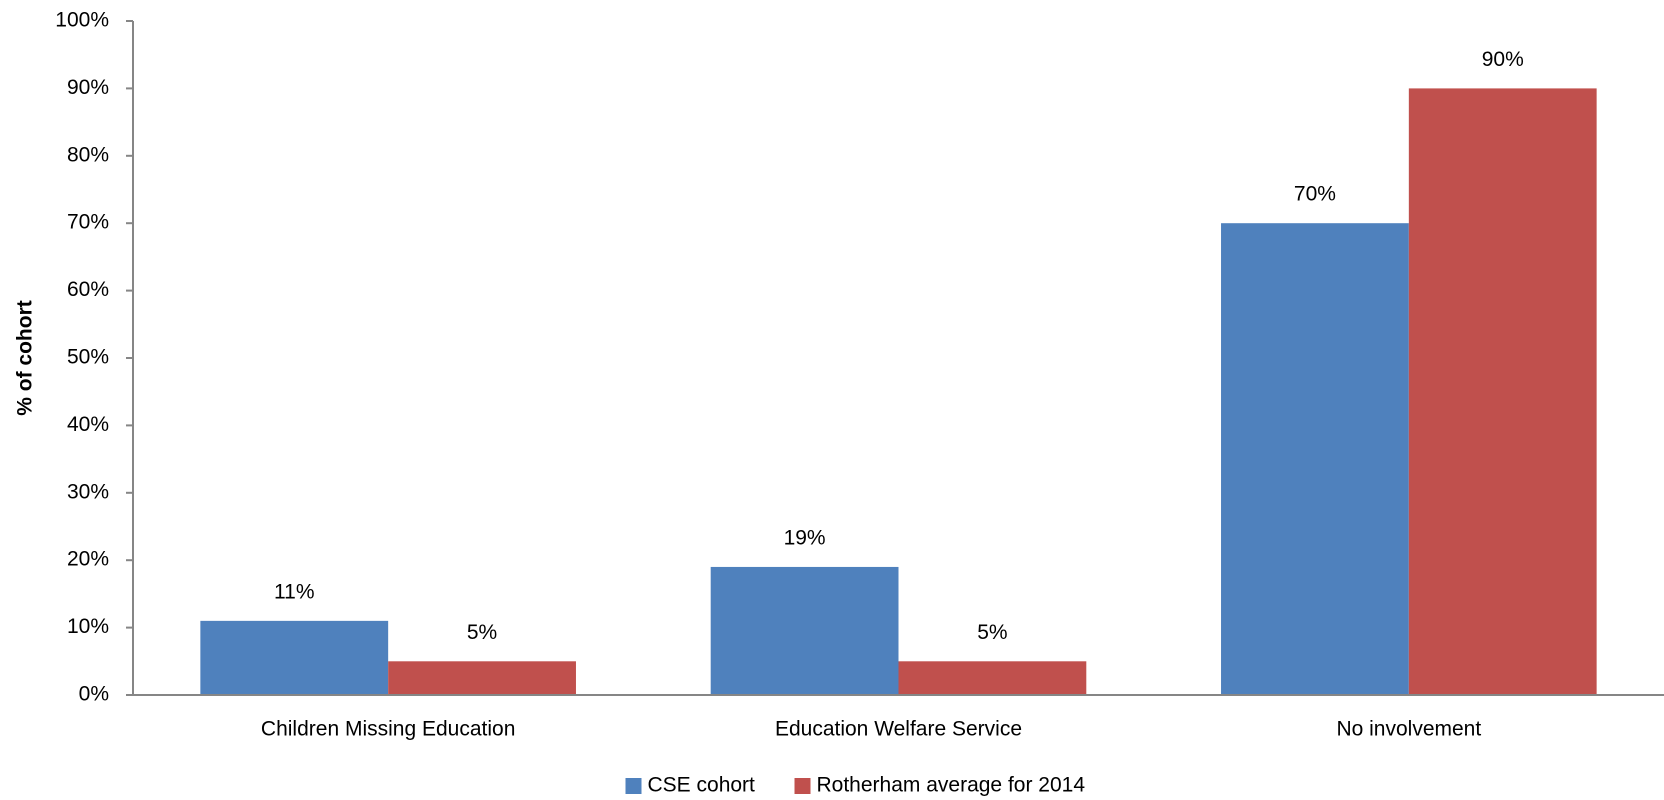 The width and height of the screenshot is (1664, 800). Describe the element at coordinates (88, 424) in the screenshot. I see `y-tick-label: 40%` at that location.